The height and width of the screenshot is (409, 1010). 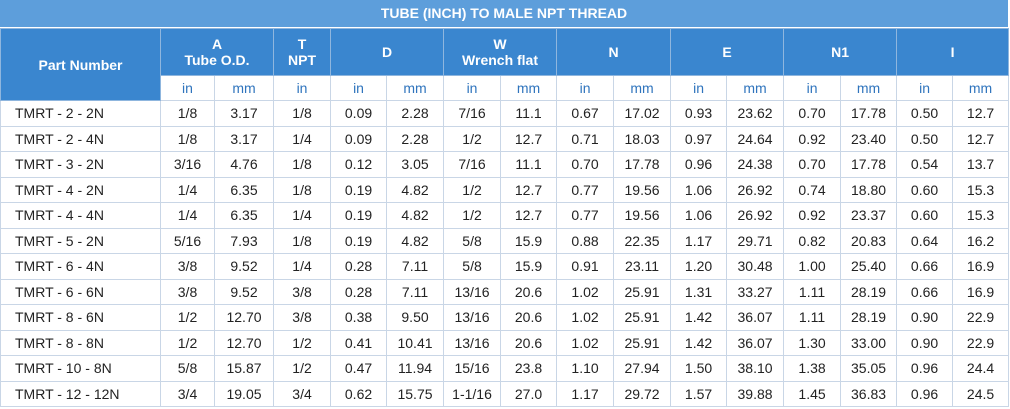 I want to click on value-cell: 13/16, so click(x=472, y=317).